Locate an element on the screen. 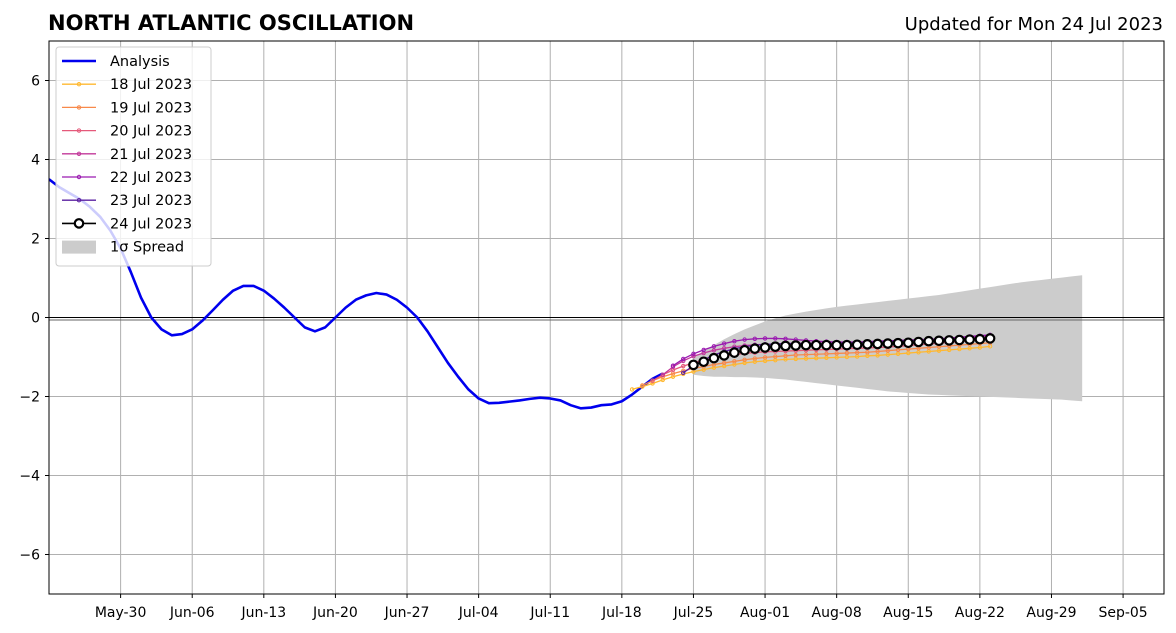 Image resolution: width=1176 pixels, height=633 pixels. y-tick-label: 0 is located at coordinates (35, 319).